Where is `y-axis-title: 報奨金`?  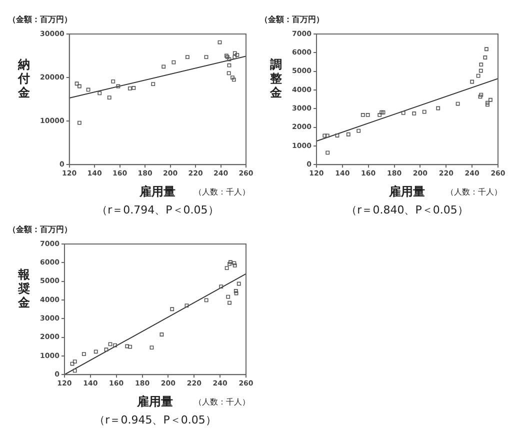
y-axis-title: 報奨金 is located at coordinates (24, 288).